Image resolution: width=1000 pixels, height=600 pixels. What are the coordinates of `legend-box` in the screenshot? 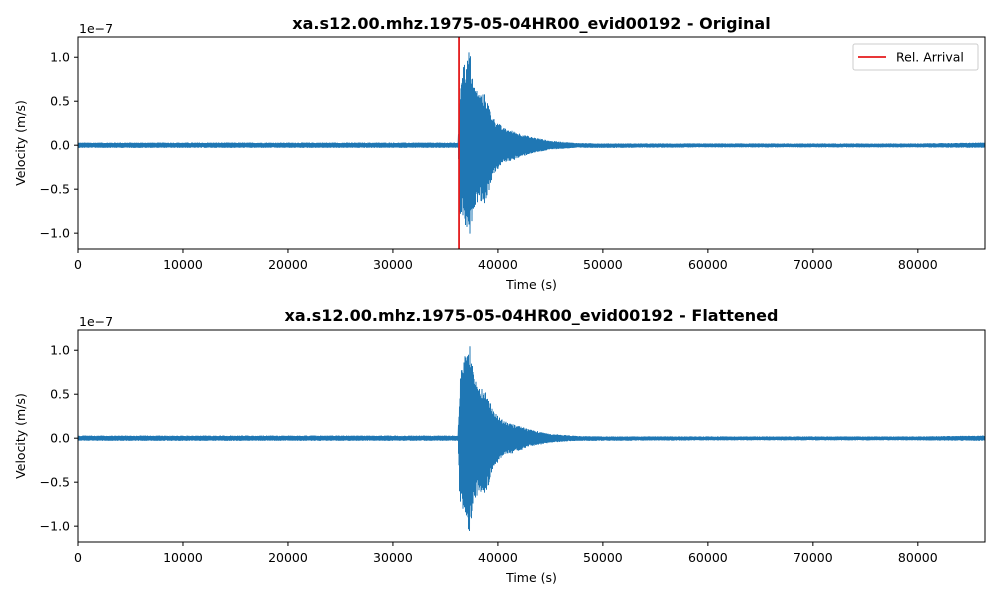 It's located at (915, 57).